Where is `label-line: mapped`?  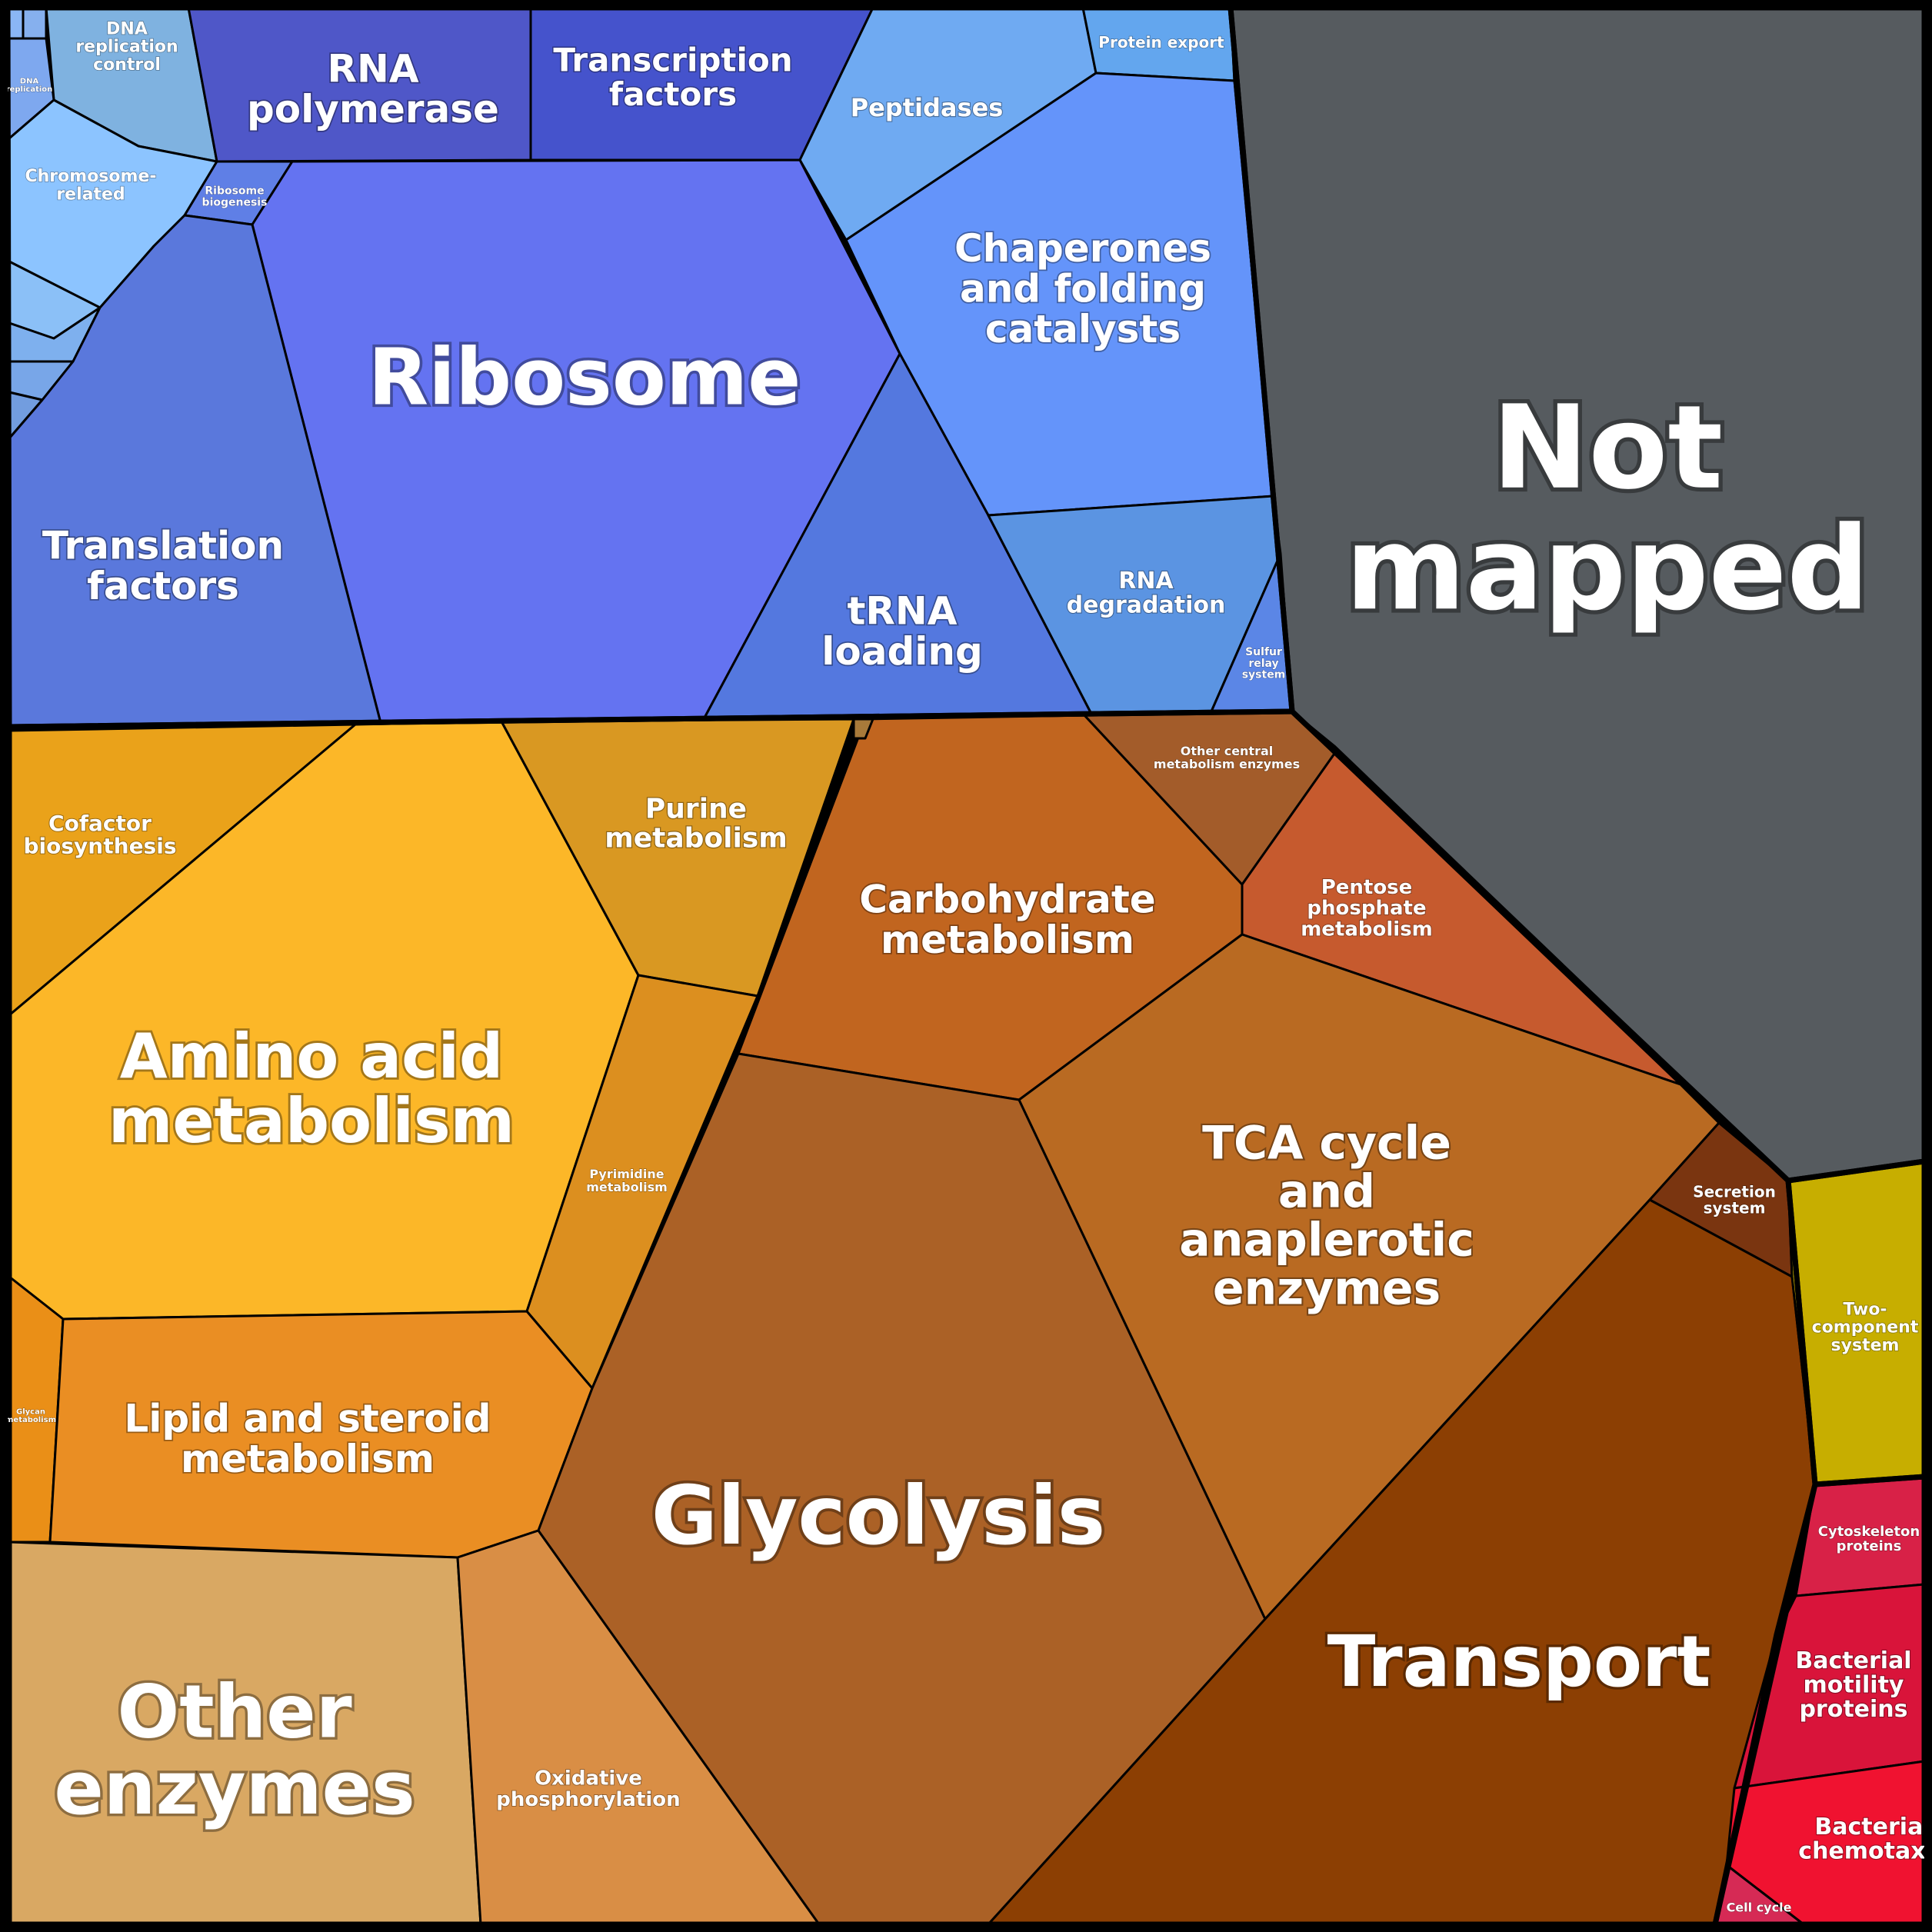 label-line: mapped is located at coordinates (1607, 569).